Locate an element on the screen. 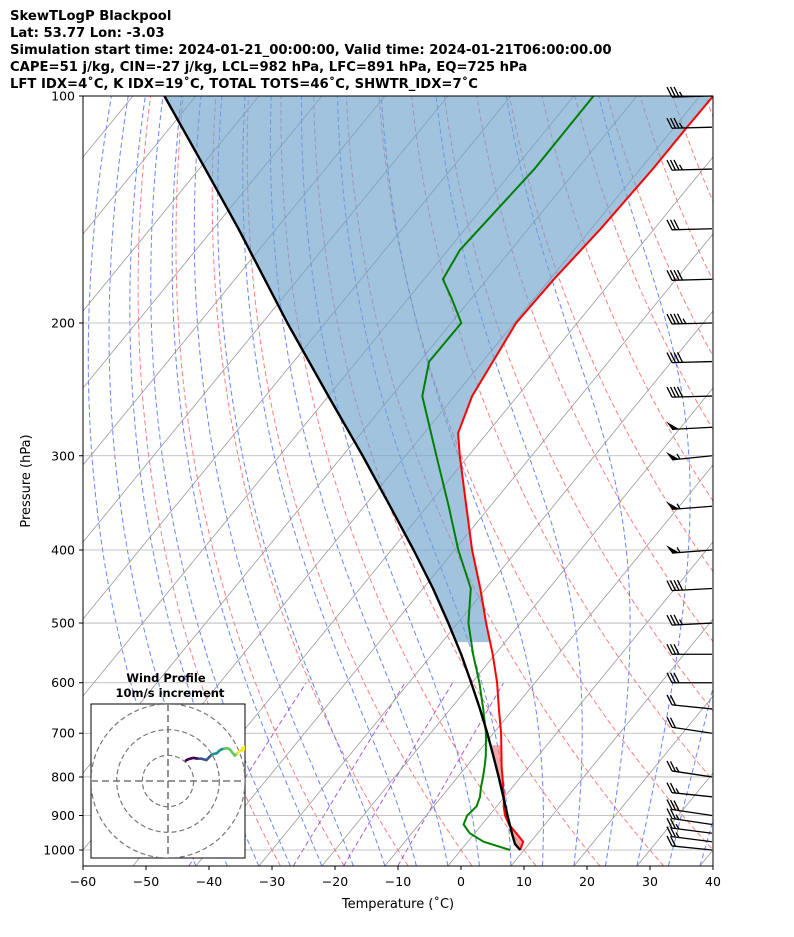  x-tick-label: 30 is located at coordinates (650, 881).